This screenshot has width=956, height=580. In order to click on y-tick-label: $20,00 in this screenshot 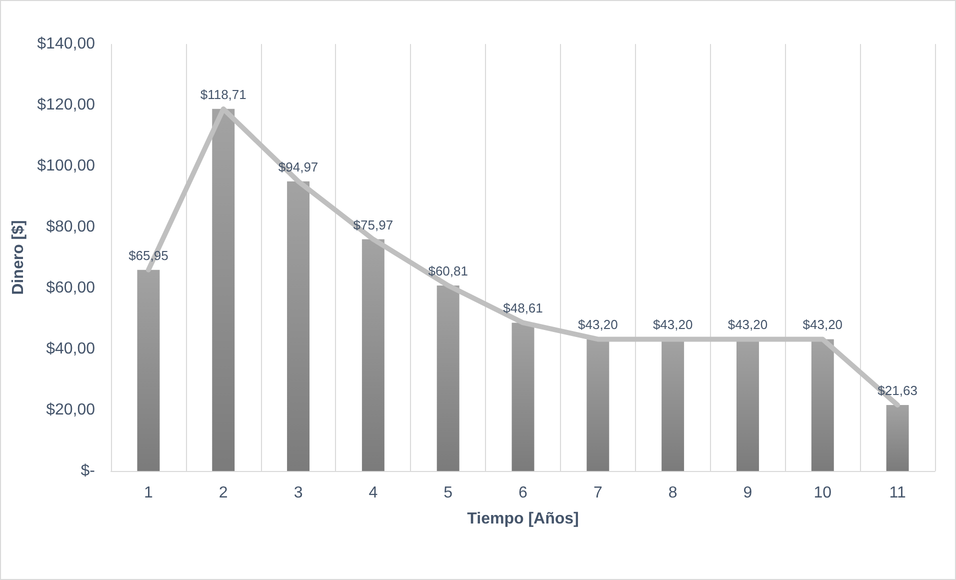, I will do `click(71, 410)`.